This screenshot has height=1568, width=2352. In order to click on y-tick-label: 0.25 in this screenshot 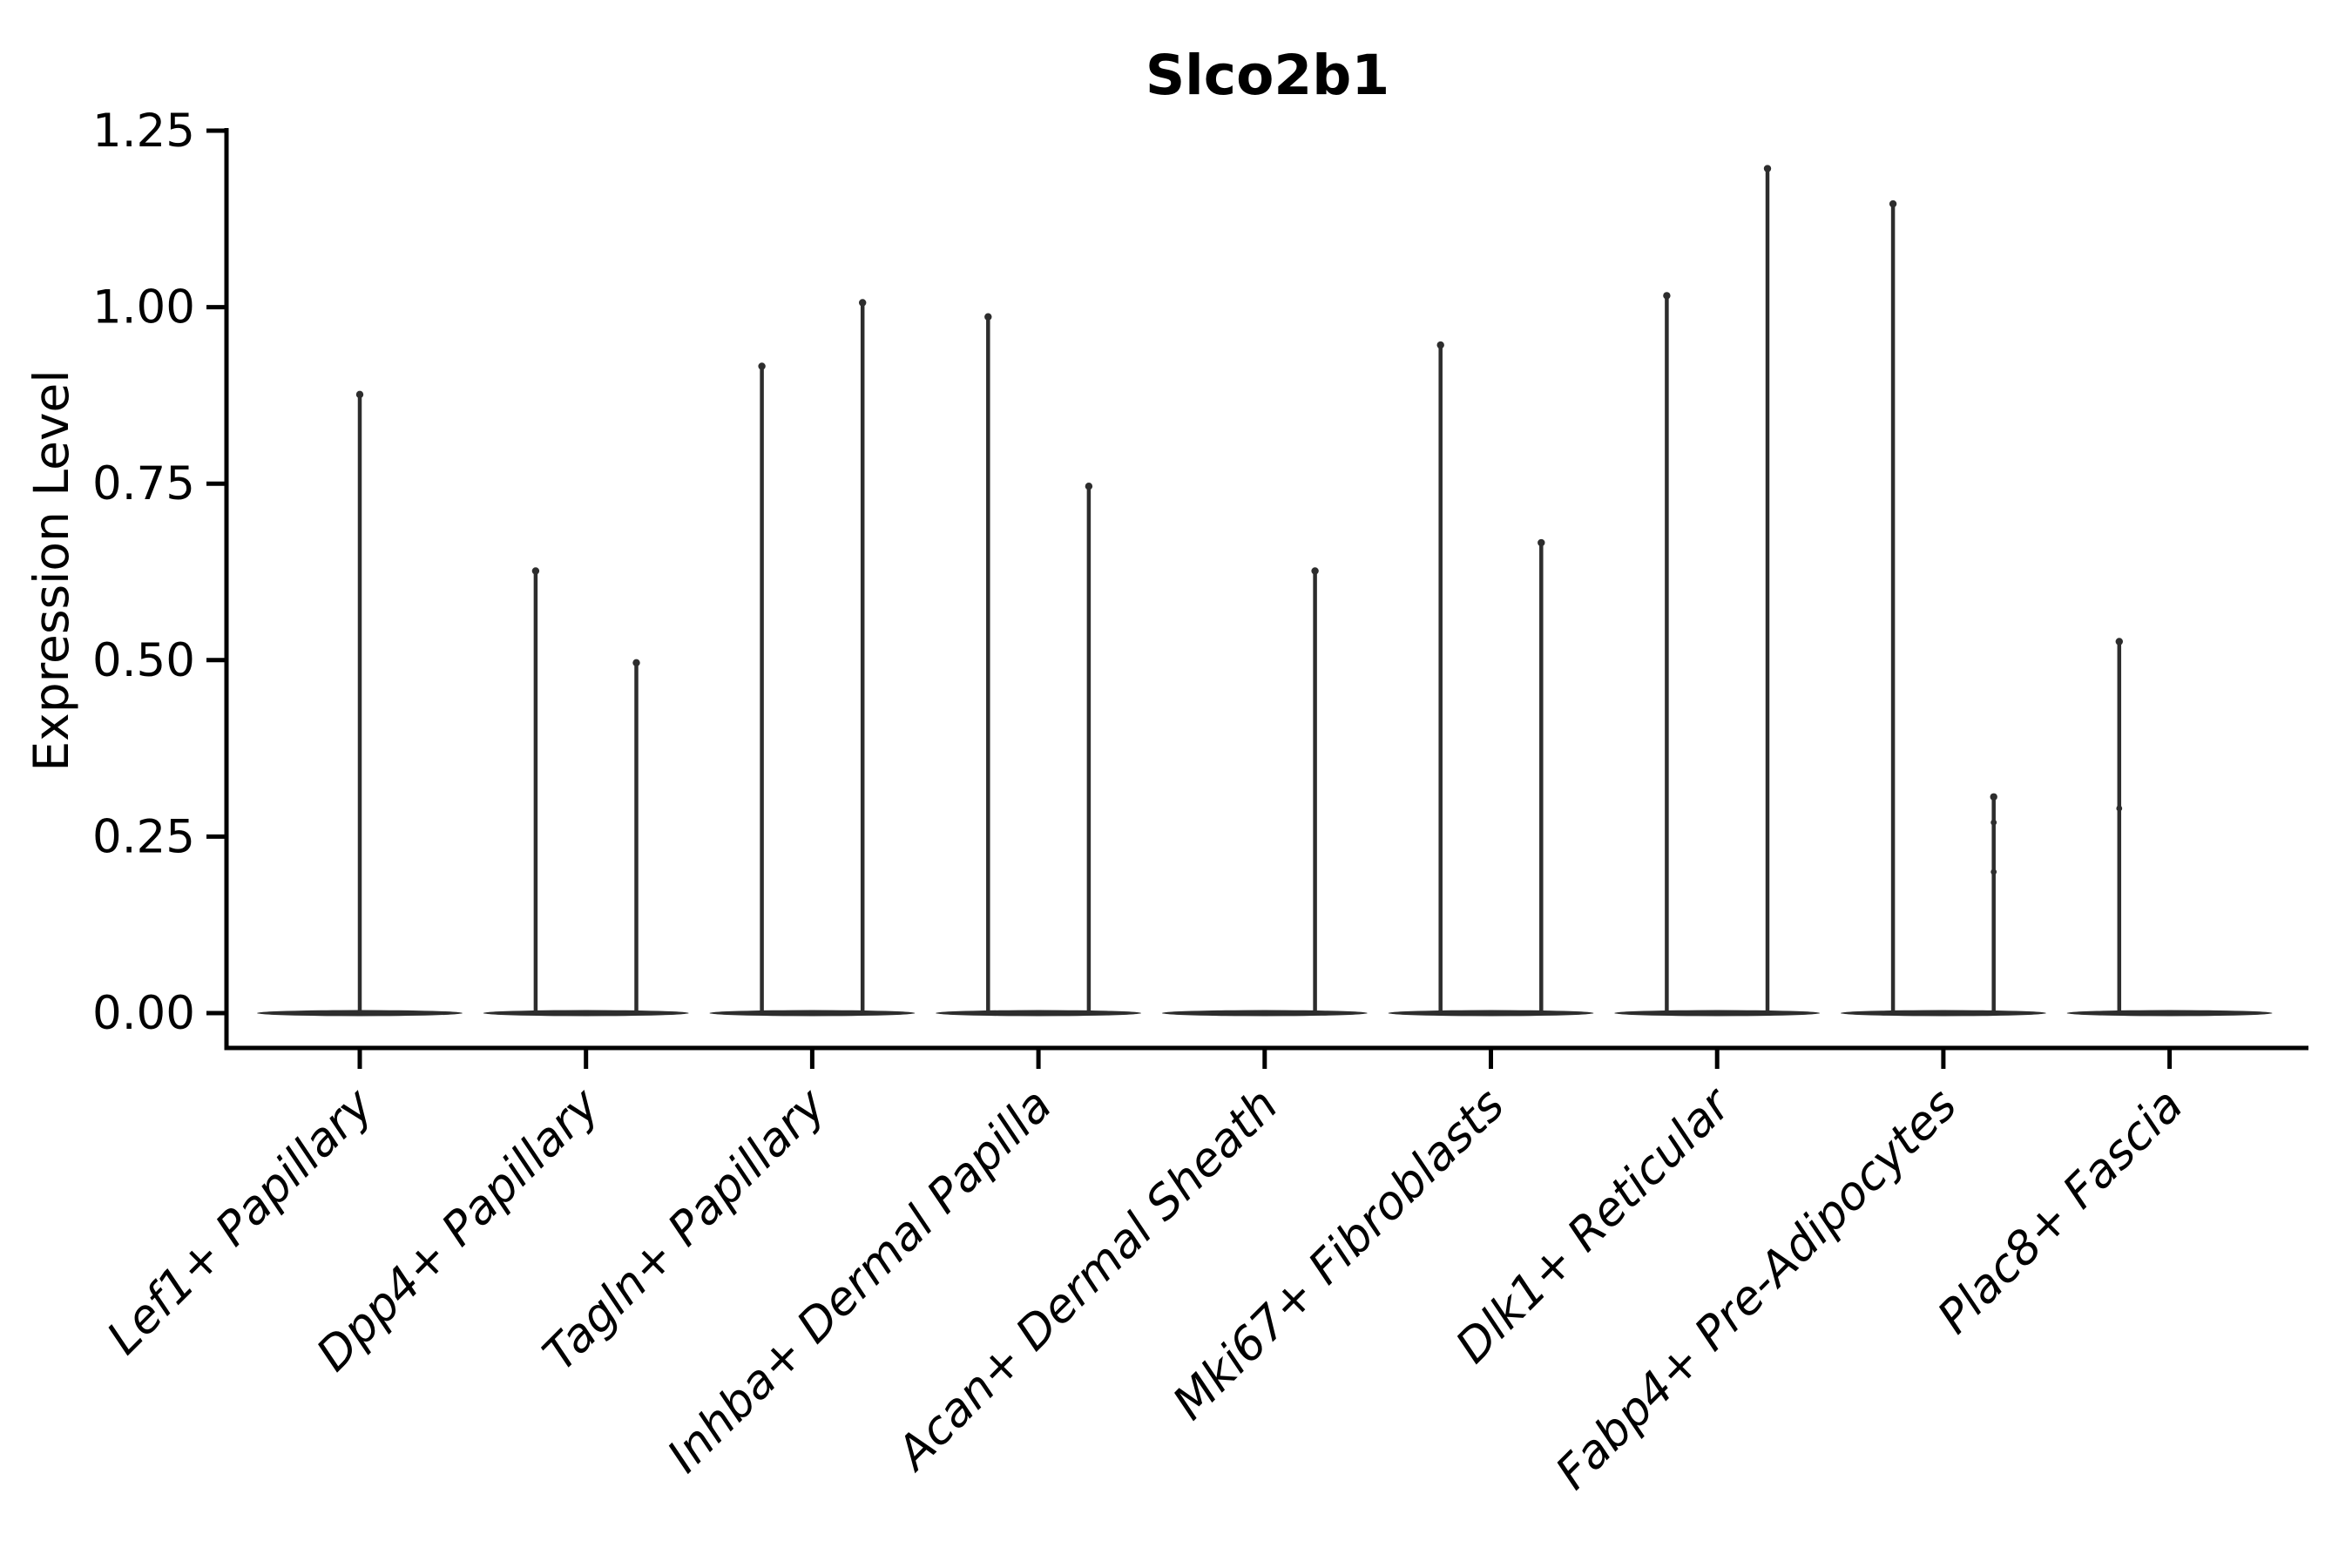, I will do `click(143, 836)`.